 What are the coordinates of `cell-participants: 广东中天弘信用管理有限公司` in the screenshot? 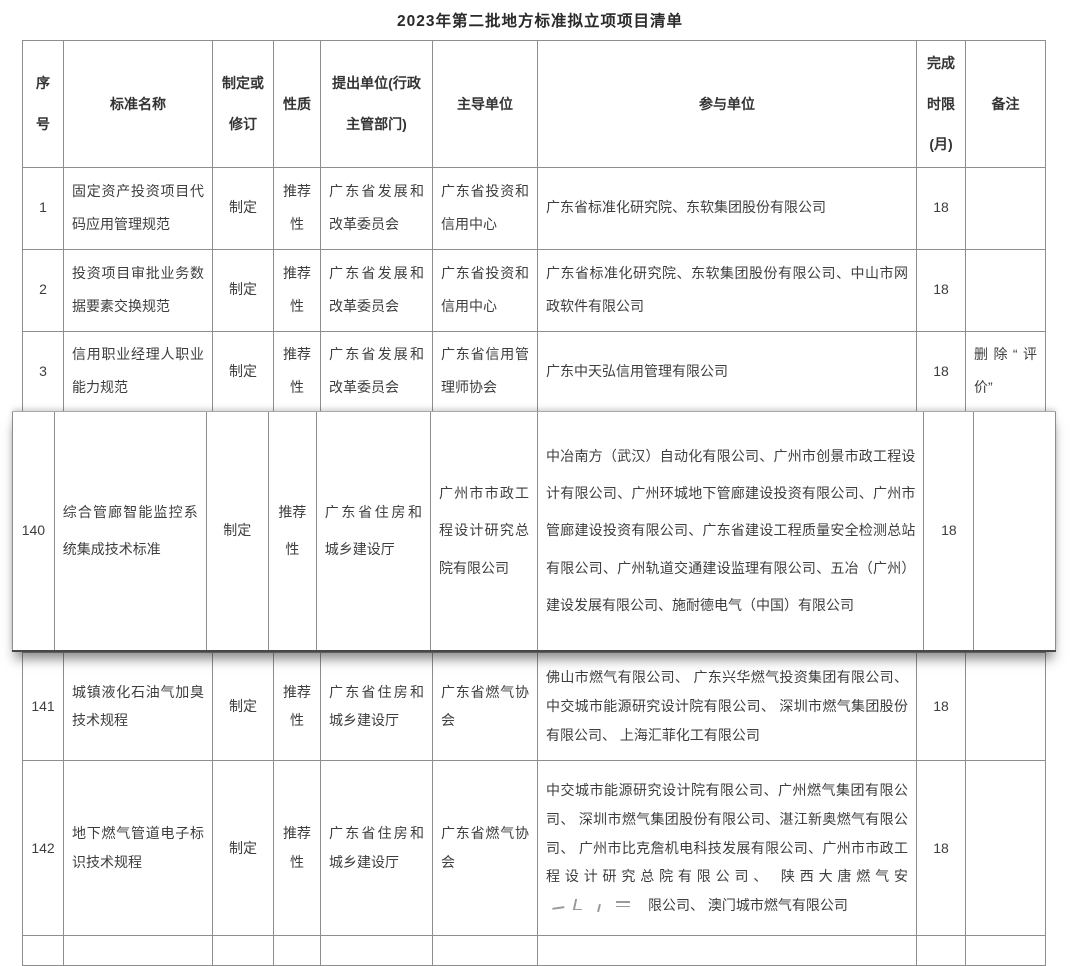 It's located at (727, 370).